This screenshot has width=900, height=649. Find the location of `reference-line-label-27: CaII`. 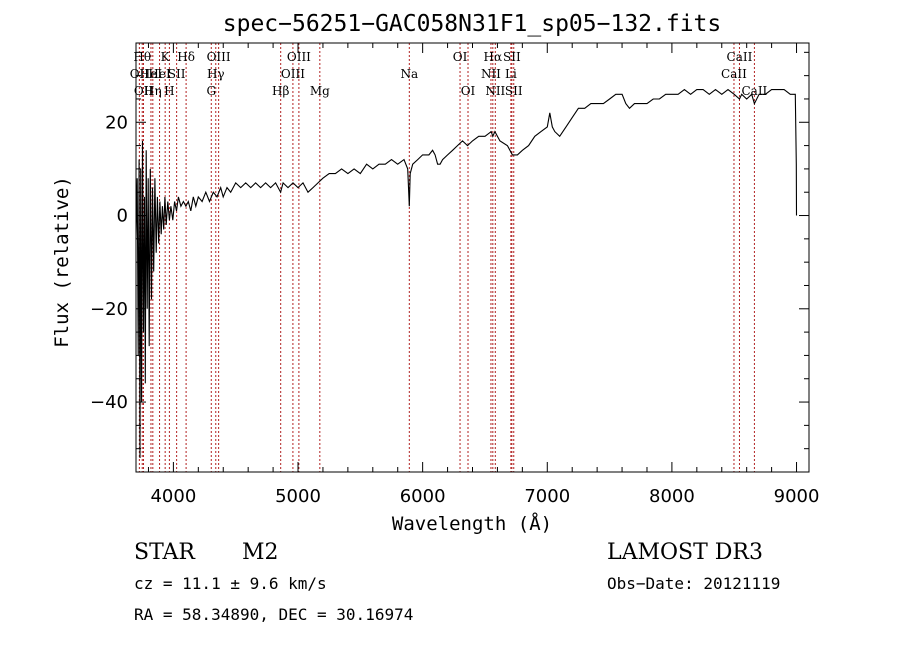

reference-line-label-27: CaII is located at coordinates (740, 57).